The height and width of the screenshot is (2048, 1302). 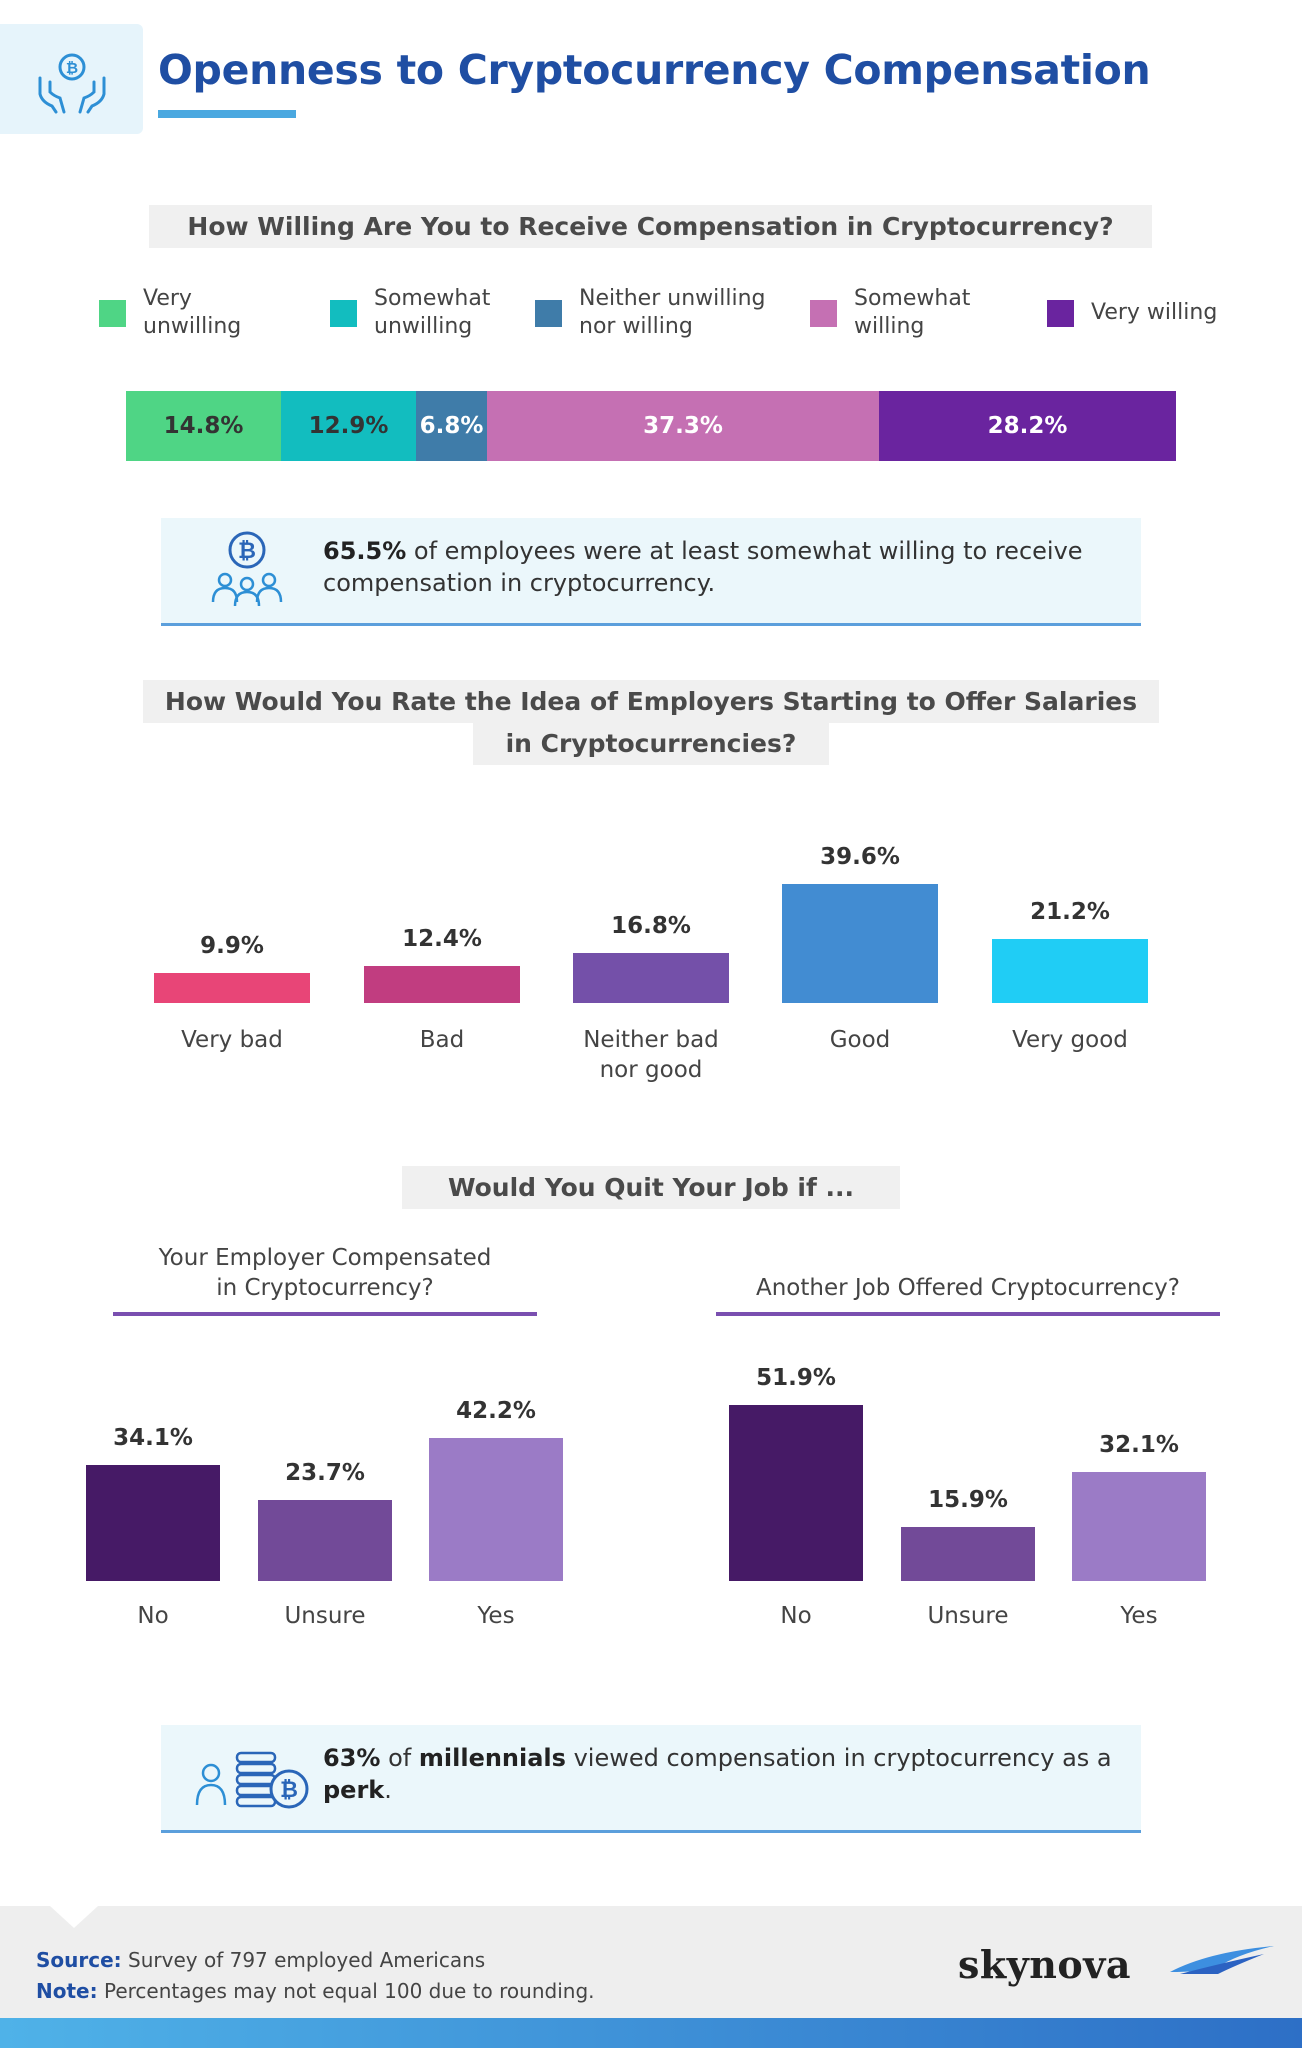 I want to click on category-label: Good, so click(x=860, y=1040).